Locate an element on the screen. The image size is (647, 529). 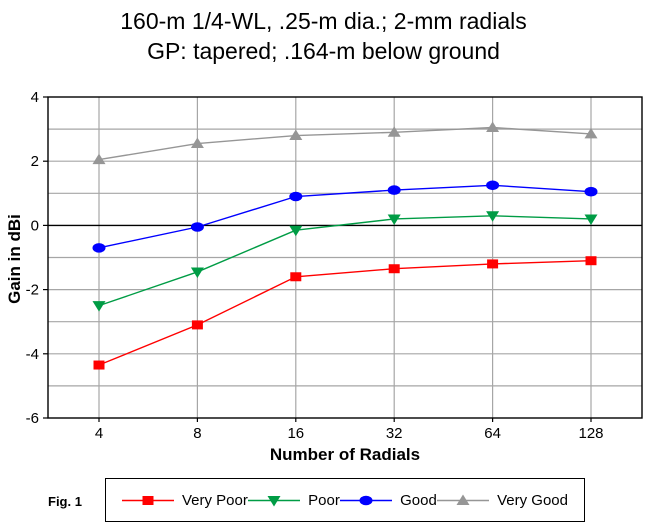
y-tick-label: 2 is located at coordinates (35, 161).